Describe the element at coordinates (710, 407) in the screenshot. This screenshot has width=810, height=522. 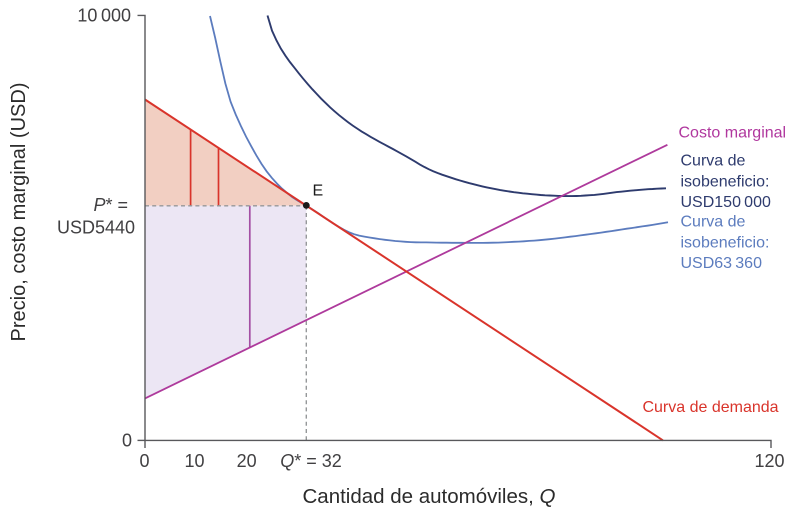
I see `svg-text: Curva de demanda` at that location.